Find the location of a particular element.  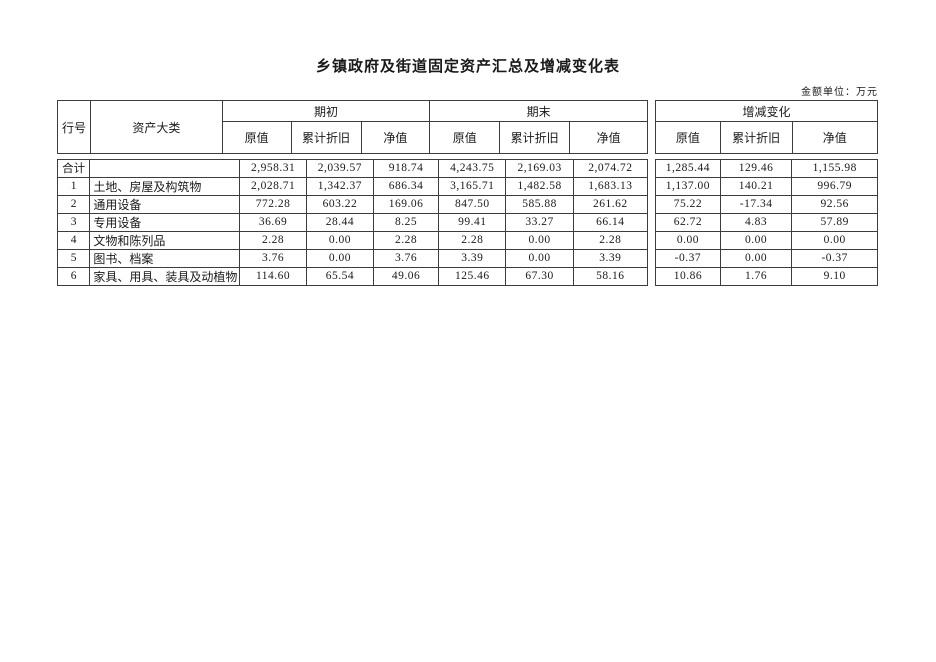

header-group-ending: 期末 is located at coordinates (538, 111).